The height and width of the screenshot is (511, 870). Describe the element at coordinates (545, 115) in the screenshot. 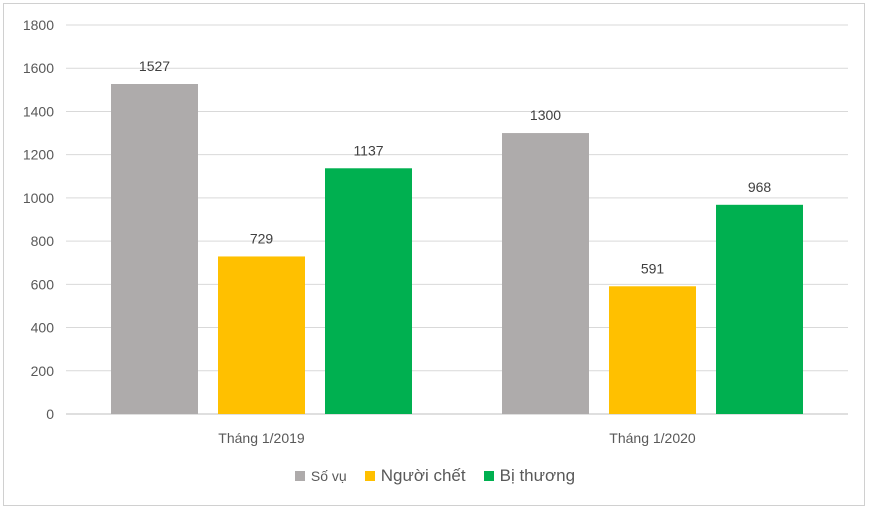

I see `data-label: 1300` at that location.